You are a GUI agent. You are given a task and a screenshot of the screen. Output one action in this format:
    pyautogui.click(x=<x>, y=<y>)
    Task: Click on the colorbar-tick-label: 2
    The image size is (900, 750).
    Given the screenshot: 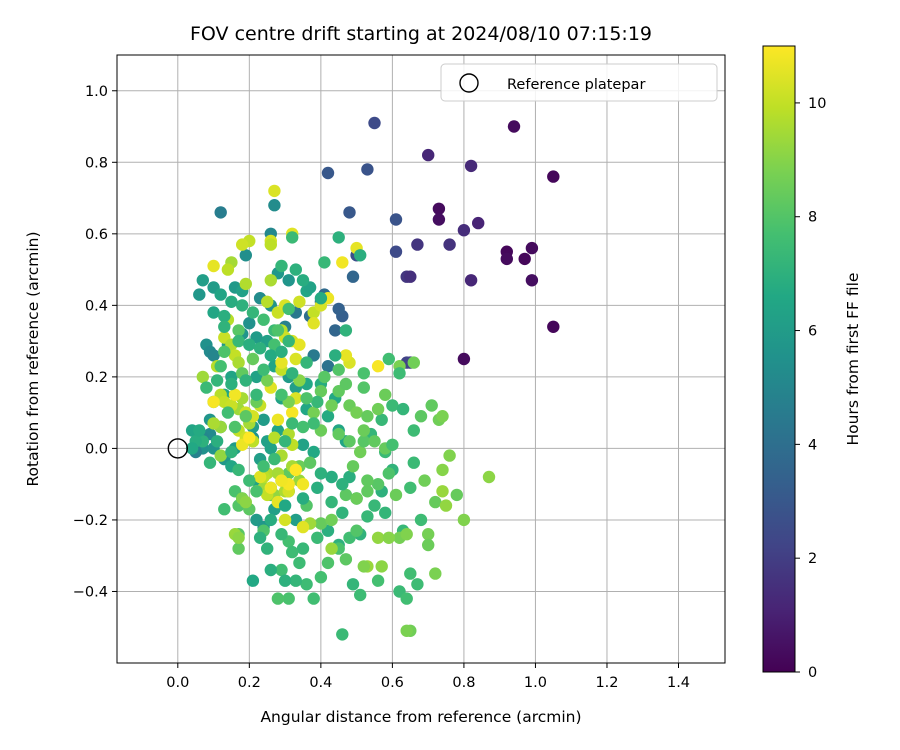 What is the action you would take?
    pyautogui.click(x=812, y=559)
    